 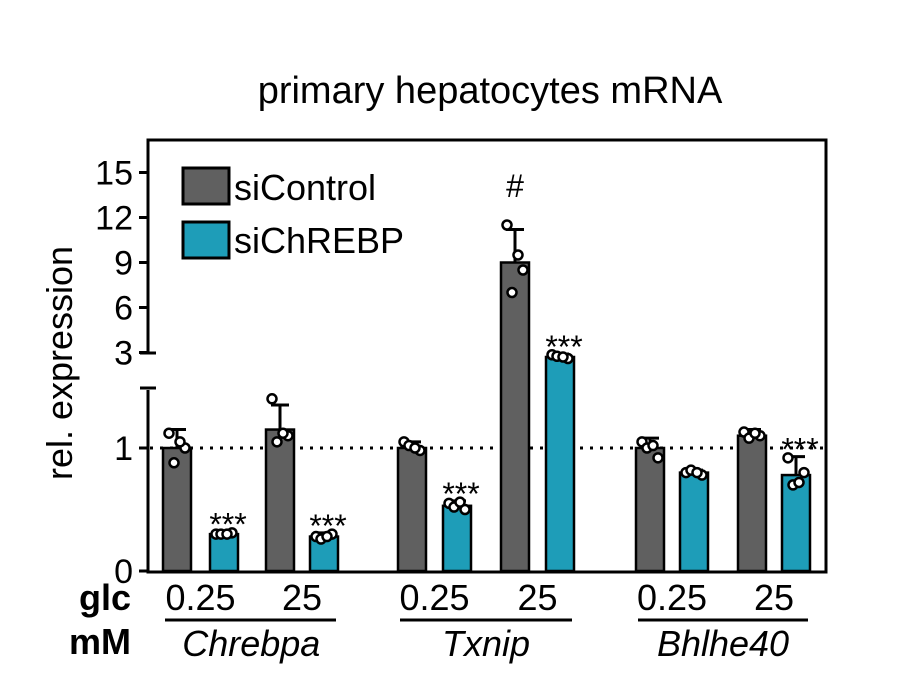 What do you see at coordinates (200, 597) in the screenshot?
I see `x-tick-label-chrebpa-0-25: 0.25` at bounding box center [200, 597].